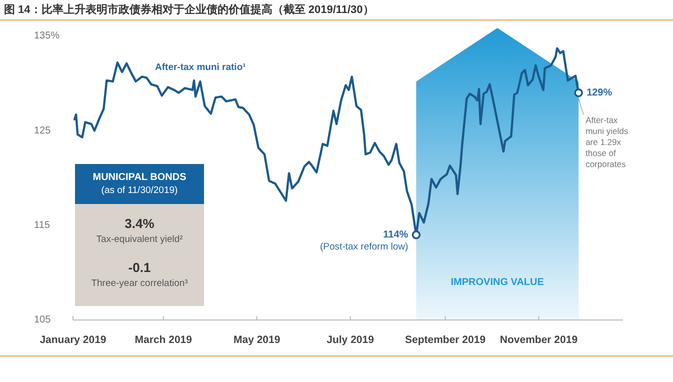 This screenshot has width=673, height=382. What do you see at coordinates (139, 283) in the screenshot?
I see `annotation: Three-year correlation³` at bounding box center [139, 283].